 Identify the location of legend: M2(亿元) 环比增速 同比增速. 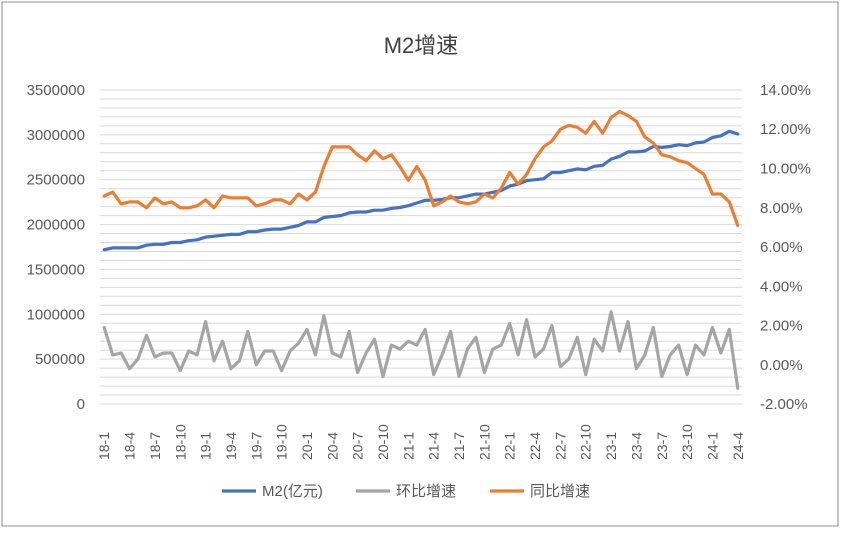
(406, 491).